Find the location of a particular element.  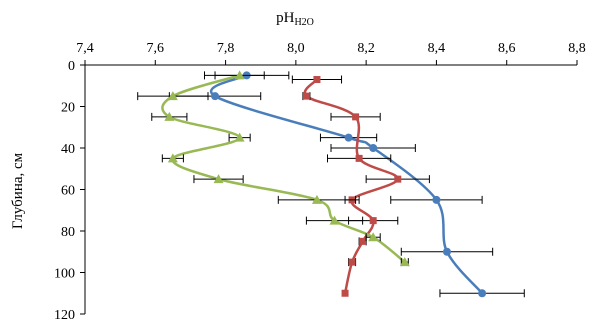

x-tick-label: 7,4 is located at coordinates (85, 48).